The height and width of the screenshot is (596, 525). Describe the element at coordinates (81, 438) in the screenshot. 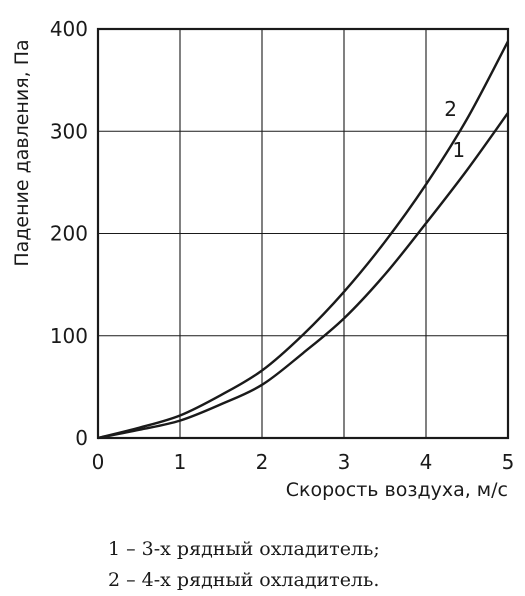

I see `y-tick-label-0: 0` at that location.